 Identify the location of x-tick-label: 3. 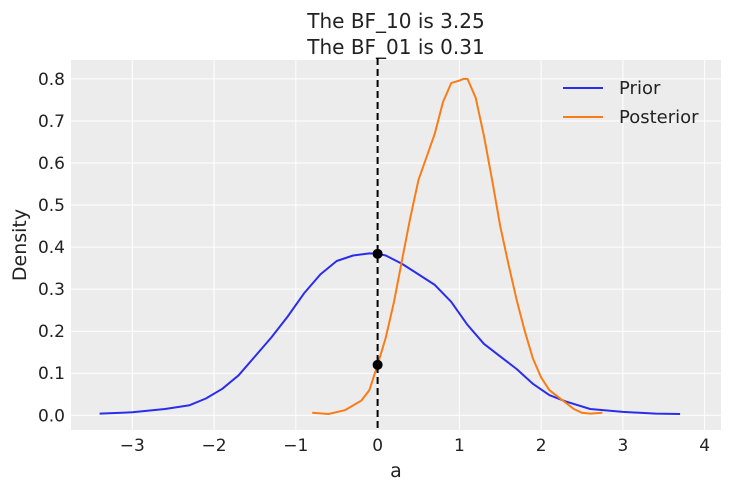
(622, 446).